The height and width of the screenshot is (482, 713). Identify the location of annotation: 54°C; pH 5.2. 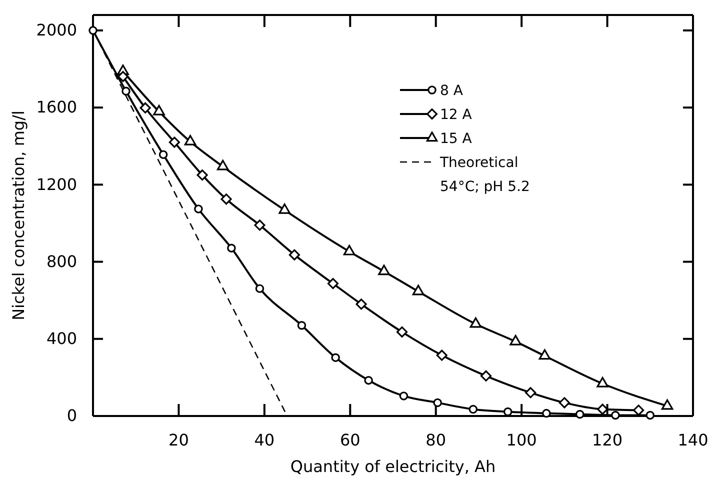
(485, 187).